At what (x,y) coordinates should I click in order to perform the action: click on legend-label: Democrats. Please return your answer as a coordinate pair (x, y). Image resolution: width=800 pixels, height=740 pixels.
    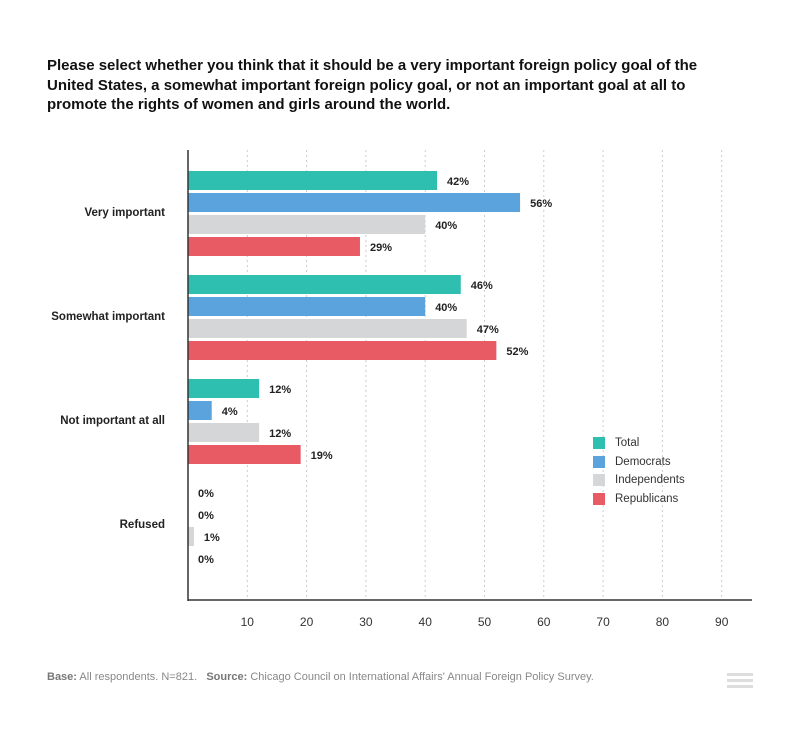
    Looking at the image, I should click on (643, 461).